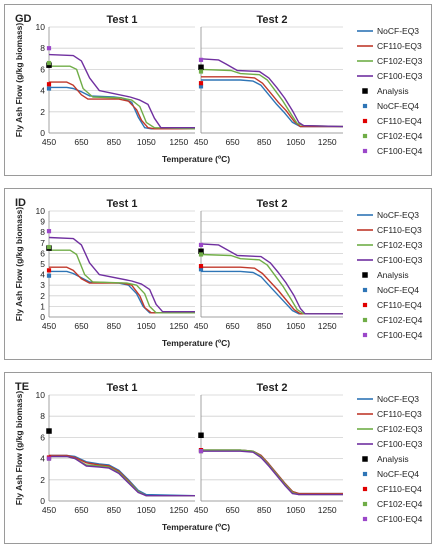 Image resolution: width=436 pixels, height=550 pixels. Describe the element at coordinates (42, 243) in the screenshot. I see `y-tick-label: 7` at that location.